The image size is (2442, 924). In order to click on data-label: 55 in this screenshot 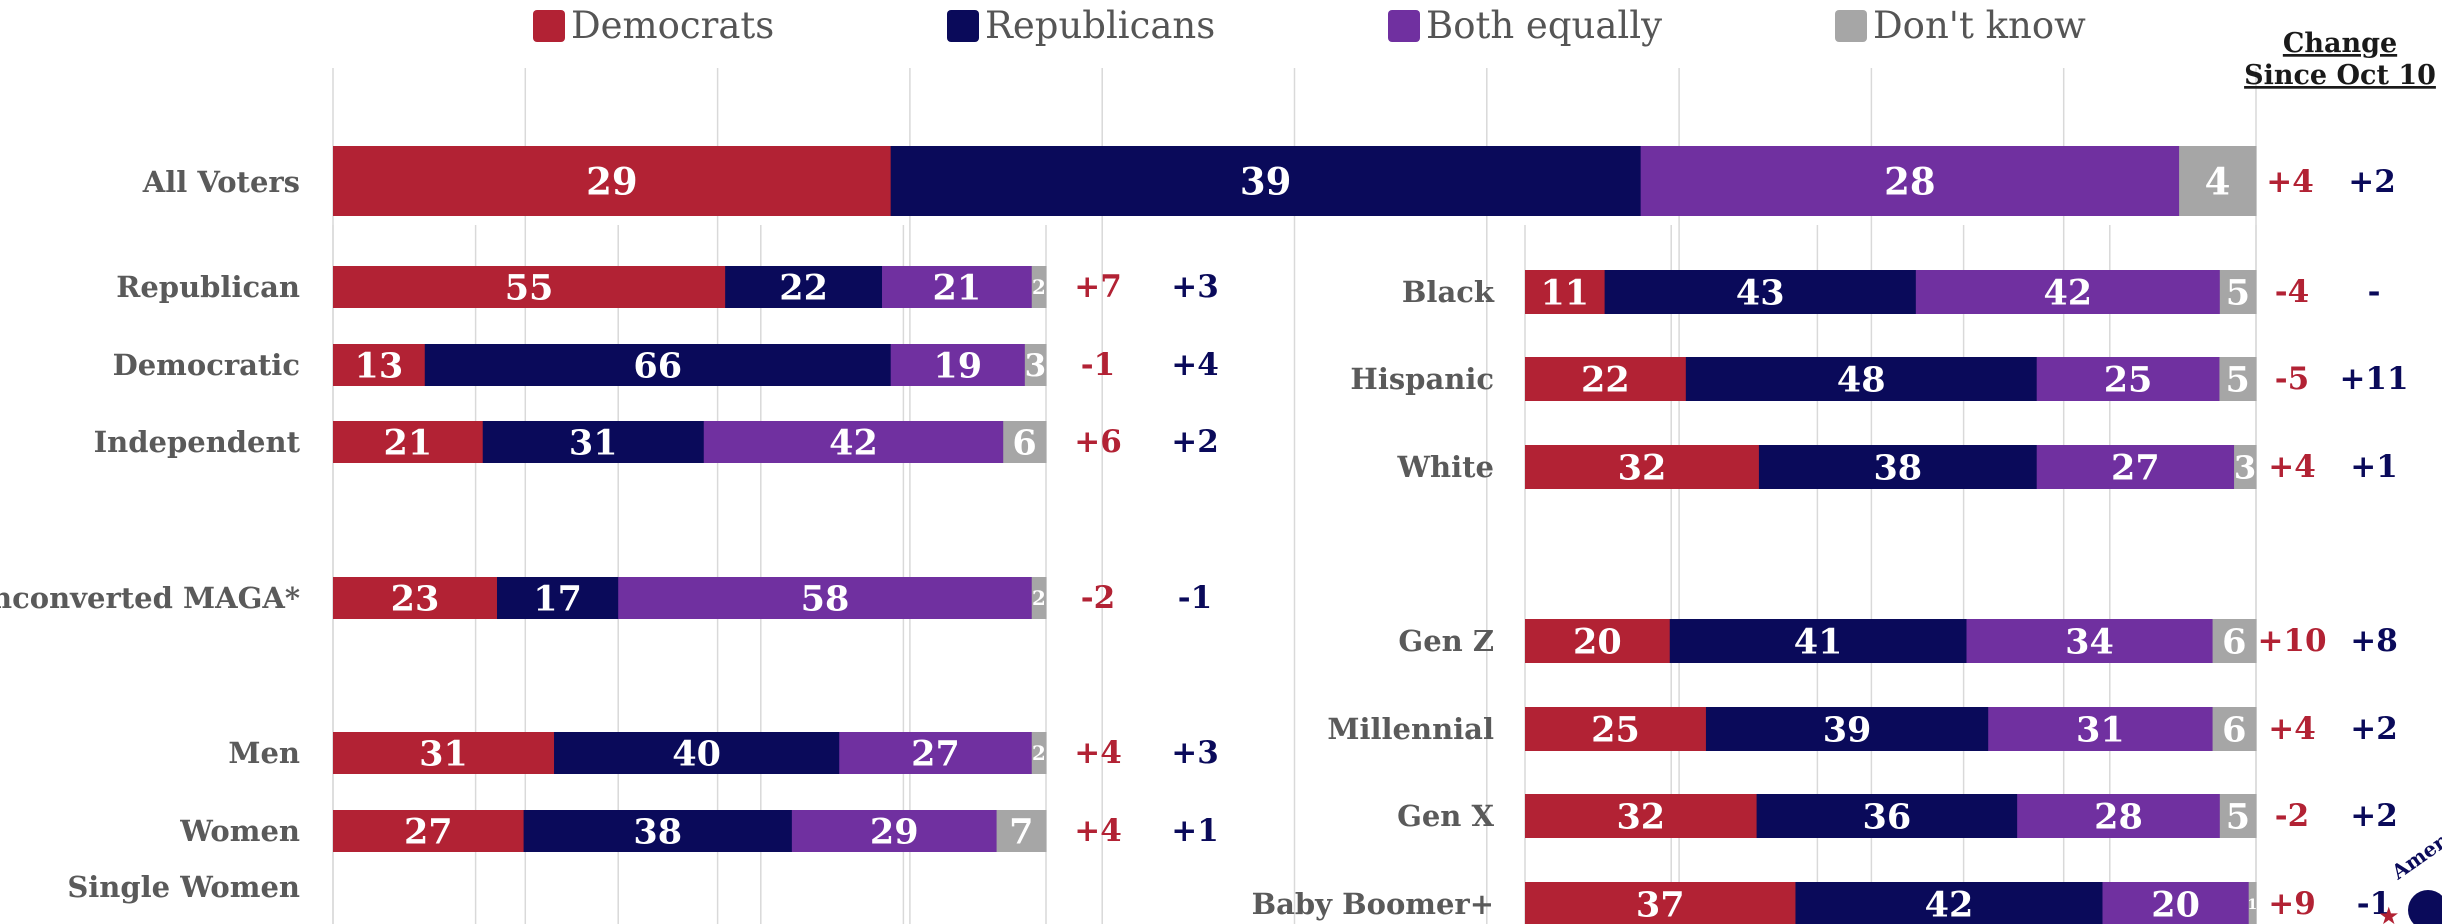, I will do `click(529, 288)`.